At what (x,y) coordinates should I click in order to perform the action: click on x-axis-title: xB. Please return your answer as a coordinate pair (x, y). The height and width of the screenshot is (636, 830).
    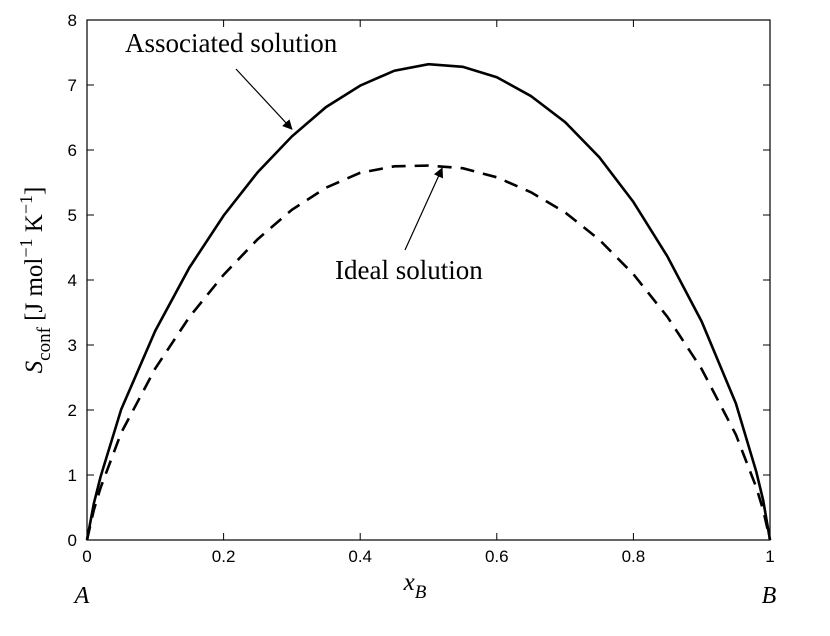
    Looking at the image, I should click on (415, 586).